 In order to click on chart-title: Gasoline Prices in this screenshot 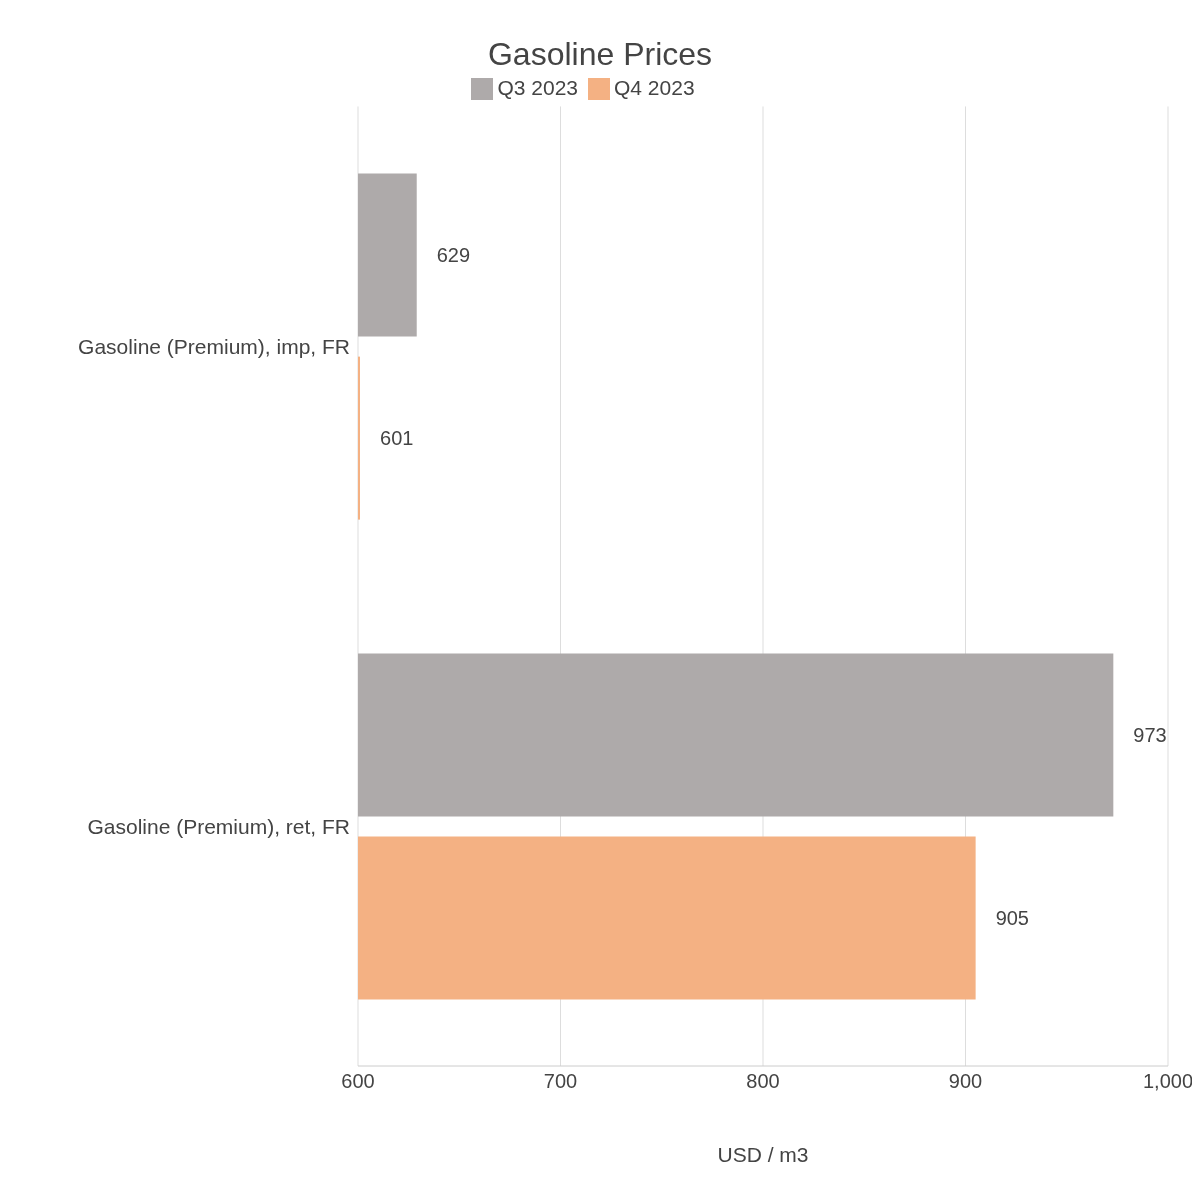, I will do `click(600, 54)`.